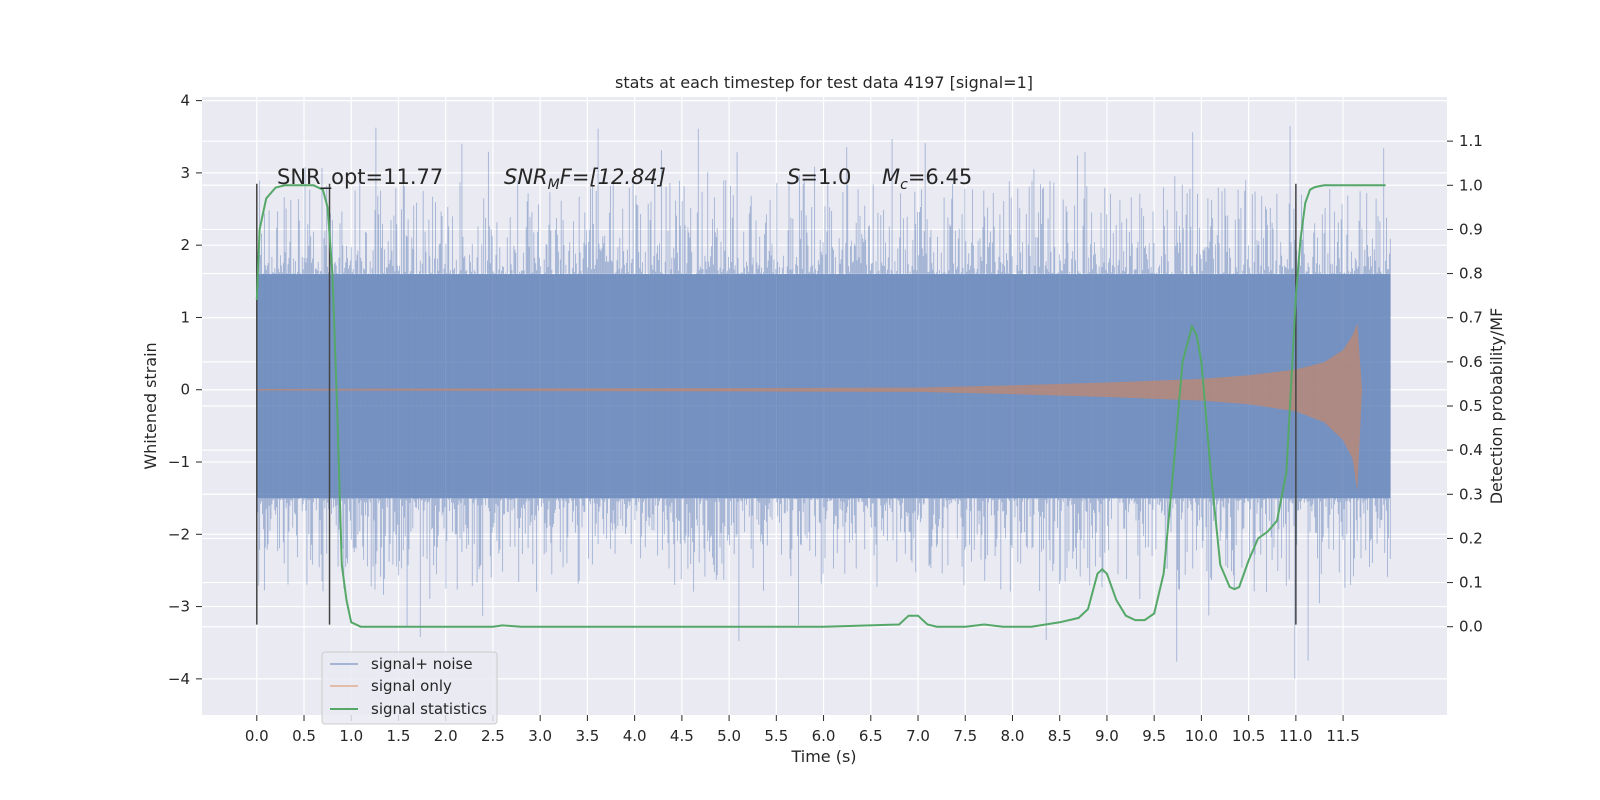  I want to click on x-tick-label-22: 11.0, so click(1295, 736).